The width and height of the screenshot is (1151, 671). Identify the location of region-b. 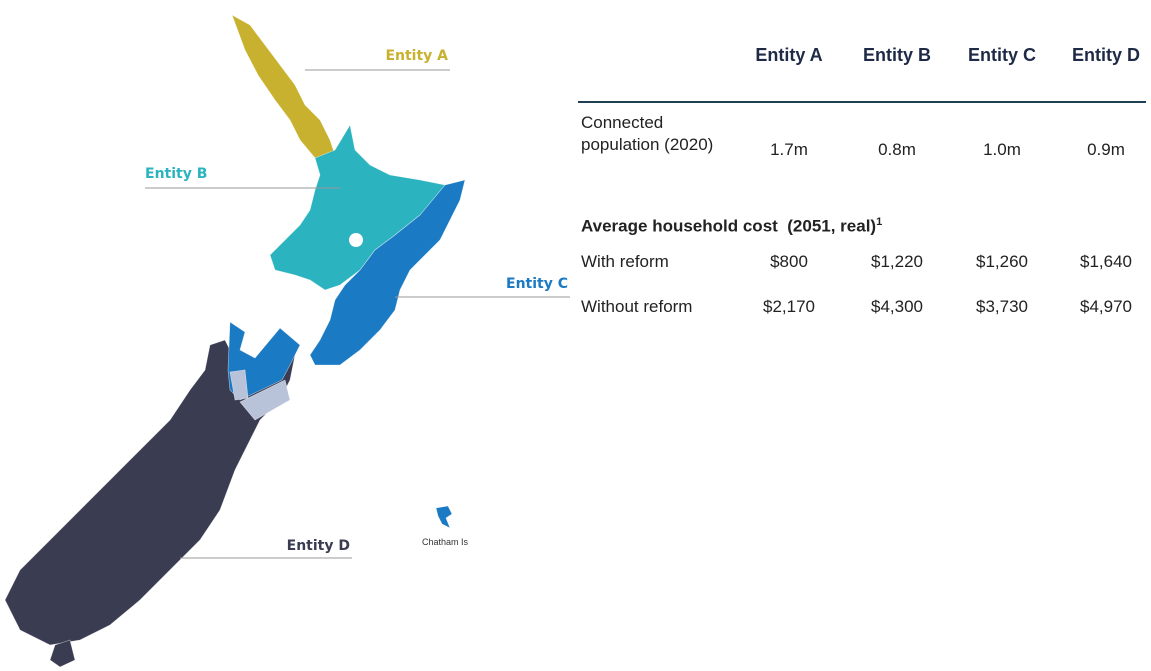
(357, 207).